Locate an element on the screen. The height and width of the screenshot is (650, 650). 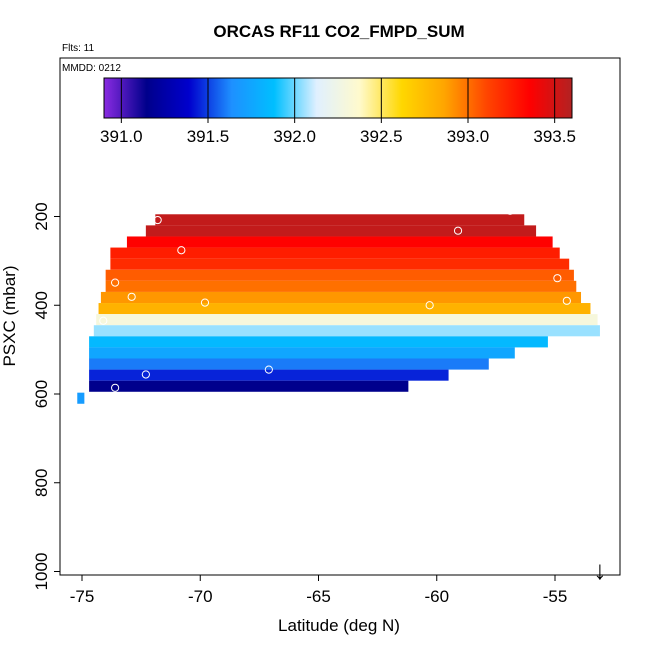
x-axis-label: Latitude (deg N) is located at coordinates (339, 625).